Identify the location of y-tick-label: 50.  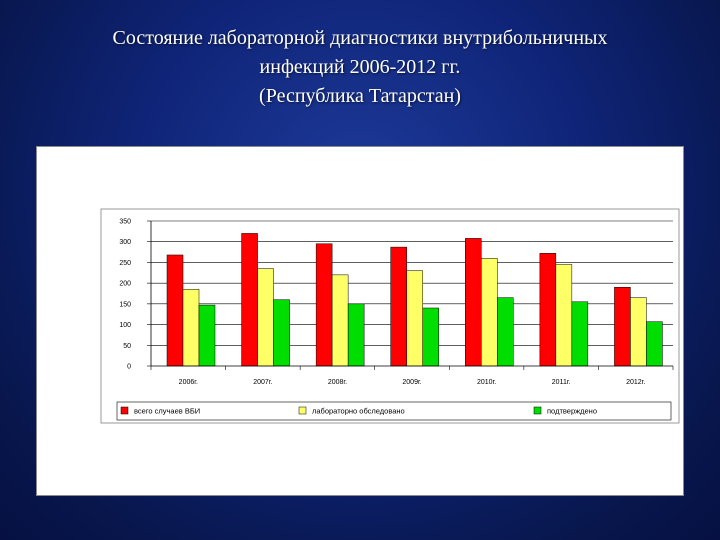
(127, 346).